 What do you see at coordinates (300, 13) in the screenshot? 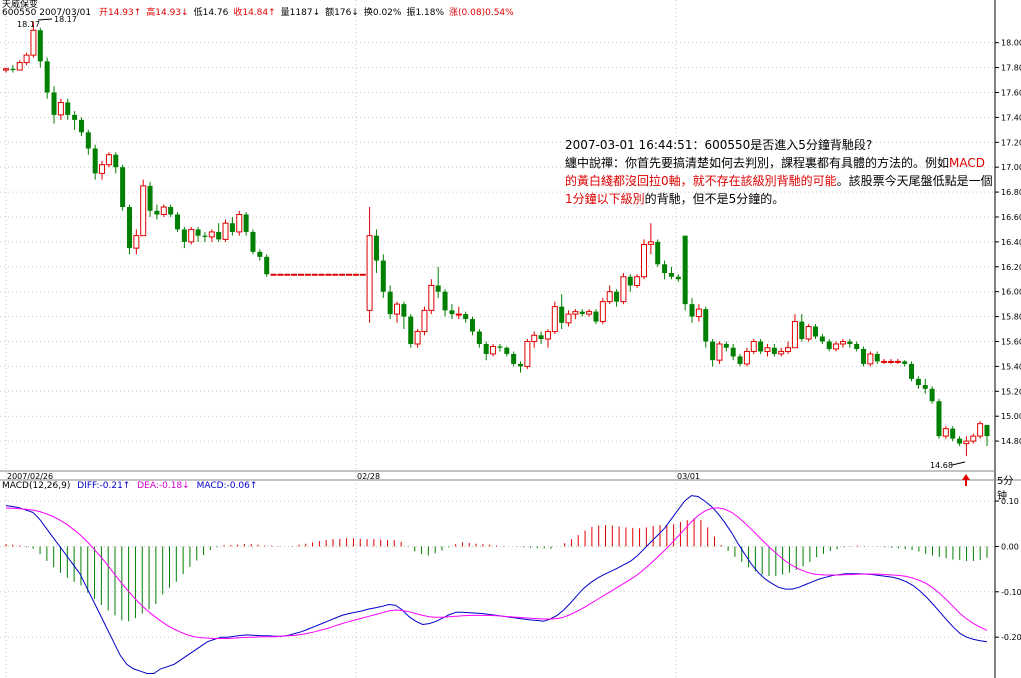
I see `stat-4: 量1187↓` at bounding box center [300, 13].